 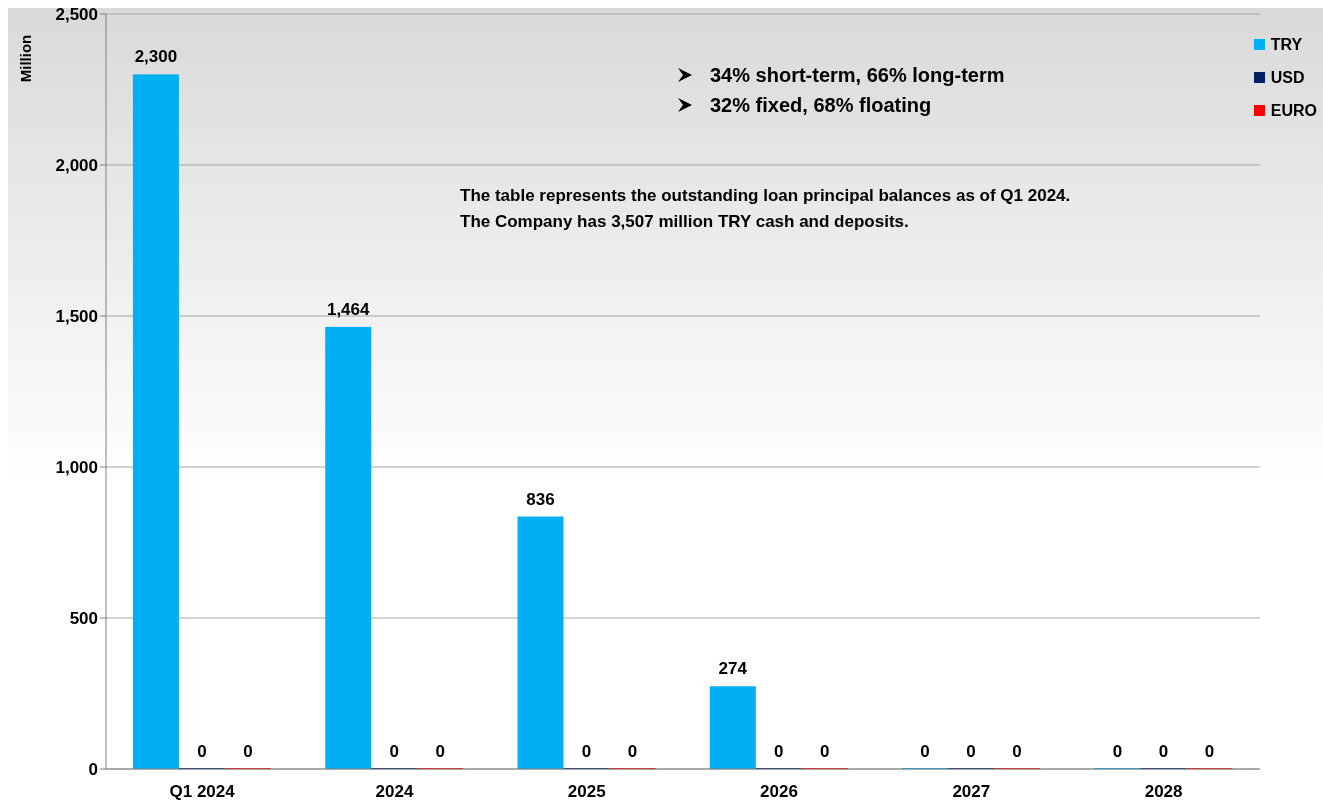 I want to click on legend-label: TRY, so click(x=1286, y=45).